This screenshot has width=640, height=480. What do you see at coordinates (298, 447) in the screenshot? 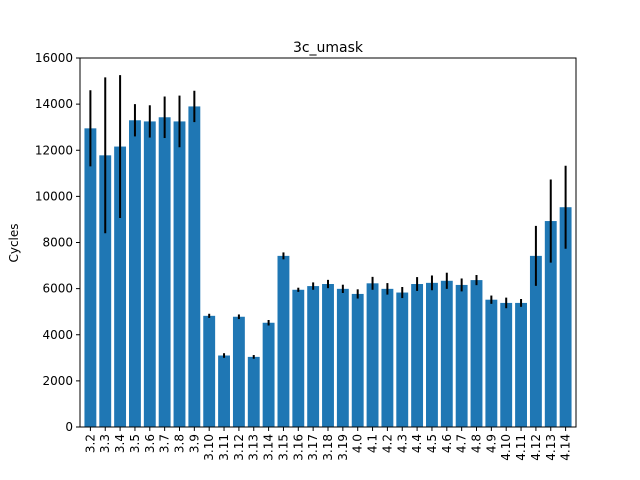
I see `x-tick-label: 3.16` at bounding box center [298, 447].